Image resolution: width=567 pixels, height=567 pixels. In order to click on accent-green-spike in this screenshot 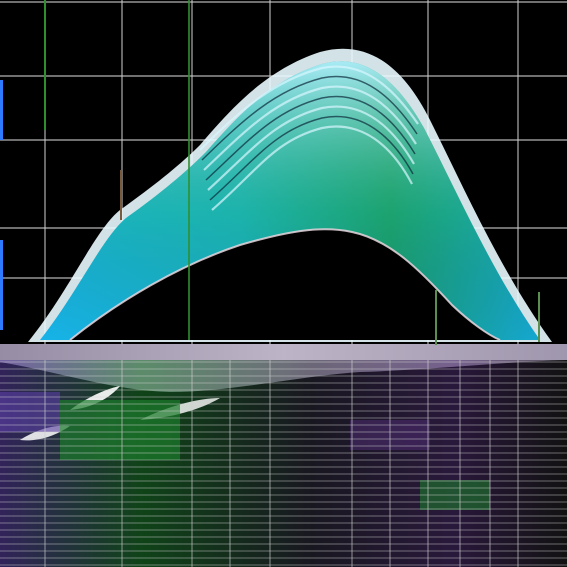, I will do `click(45, 65)`.